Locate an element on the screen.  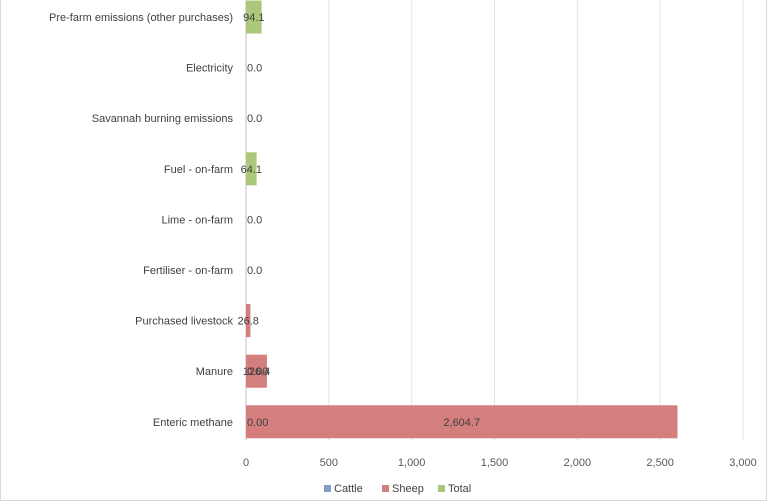
x-tick-label: 500 is located at coordinates (329, 463).